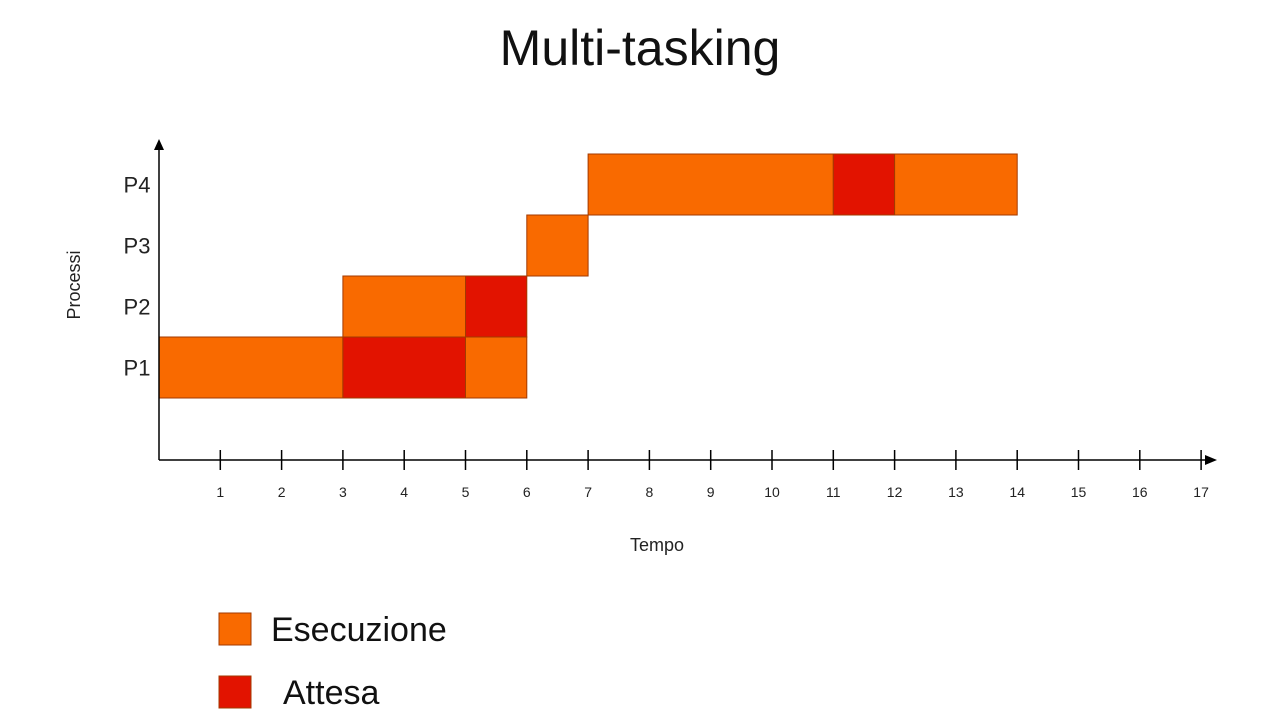  What do you see at coordinates (220, 492) in the screenshot?
I see `x-tick-label-1: 1` at bounding box center [220, 492].